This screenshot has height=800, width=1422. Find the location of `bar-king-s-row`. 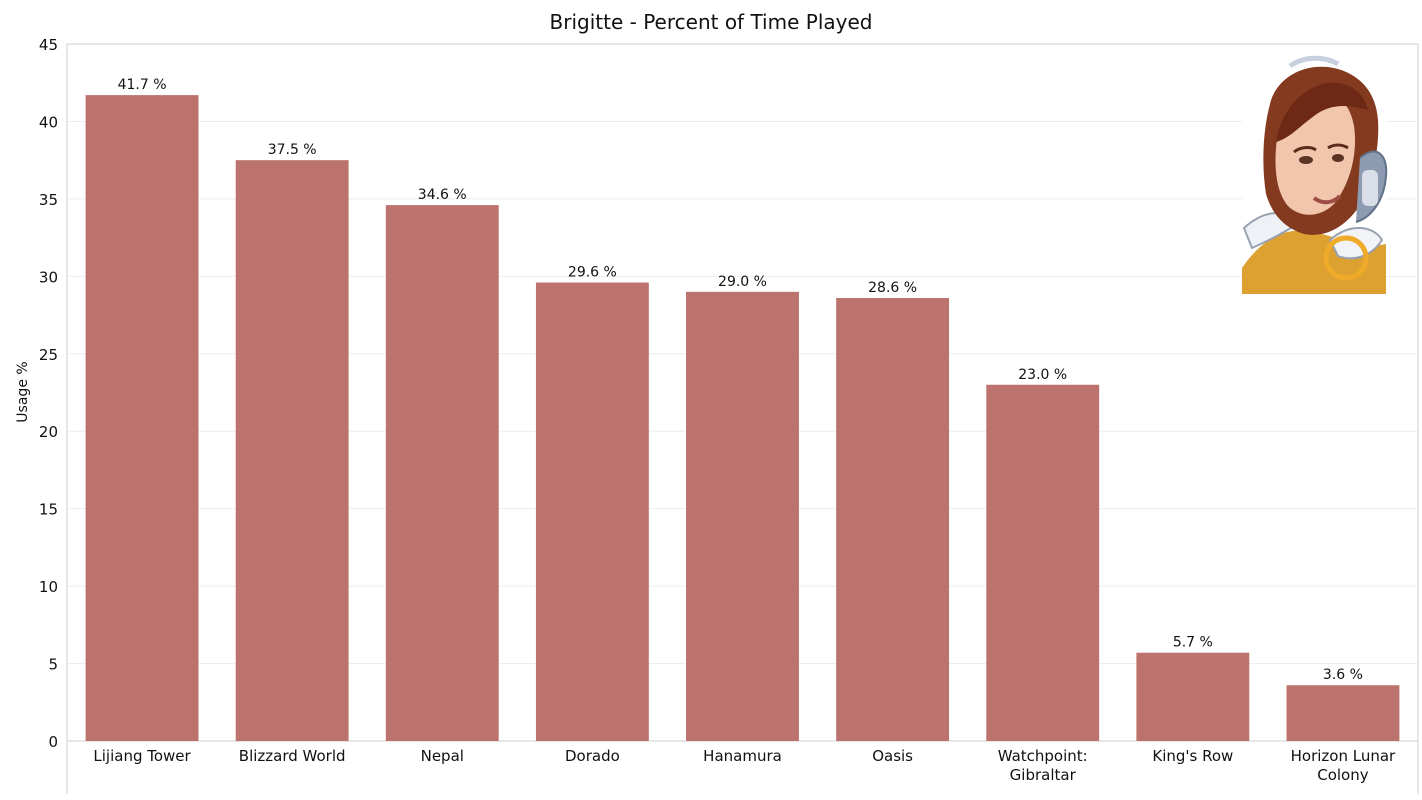

bar-king-s-row is located at coordinates (1193, 696).